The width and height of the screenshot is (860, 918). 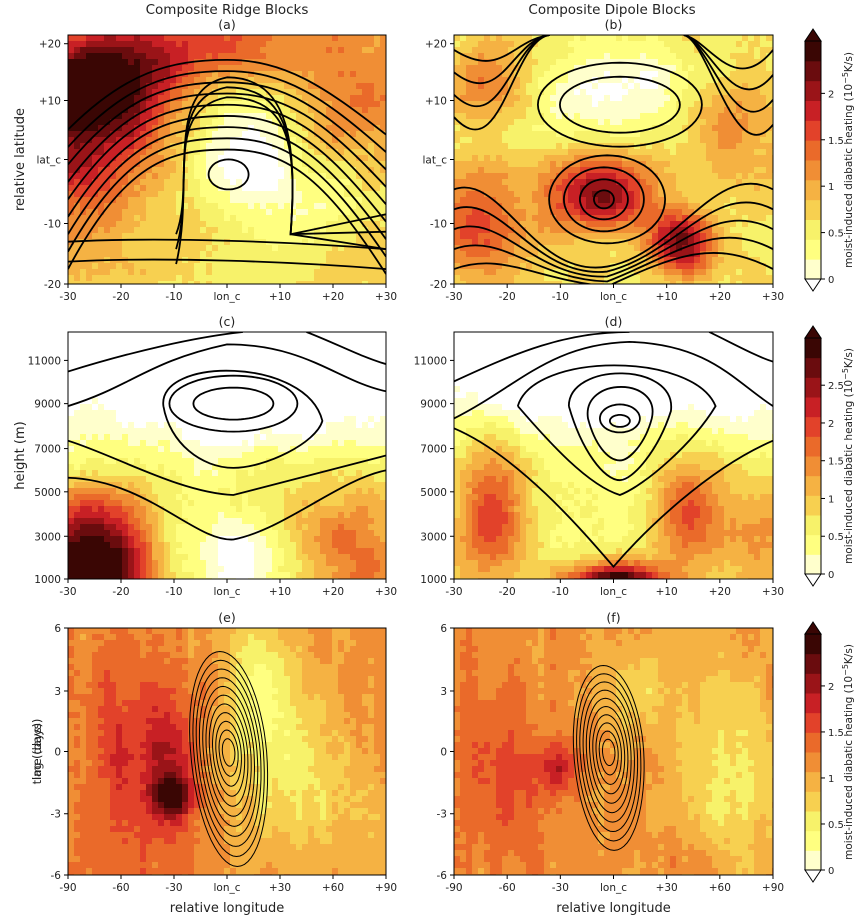 I want to click on contours-b, so click(x=613, y=159).